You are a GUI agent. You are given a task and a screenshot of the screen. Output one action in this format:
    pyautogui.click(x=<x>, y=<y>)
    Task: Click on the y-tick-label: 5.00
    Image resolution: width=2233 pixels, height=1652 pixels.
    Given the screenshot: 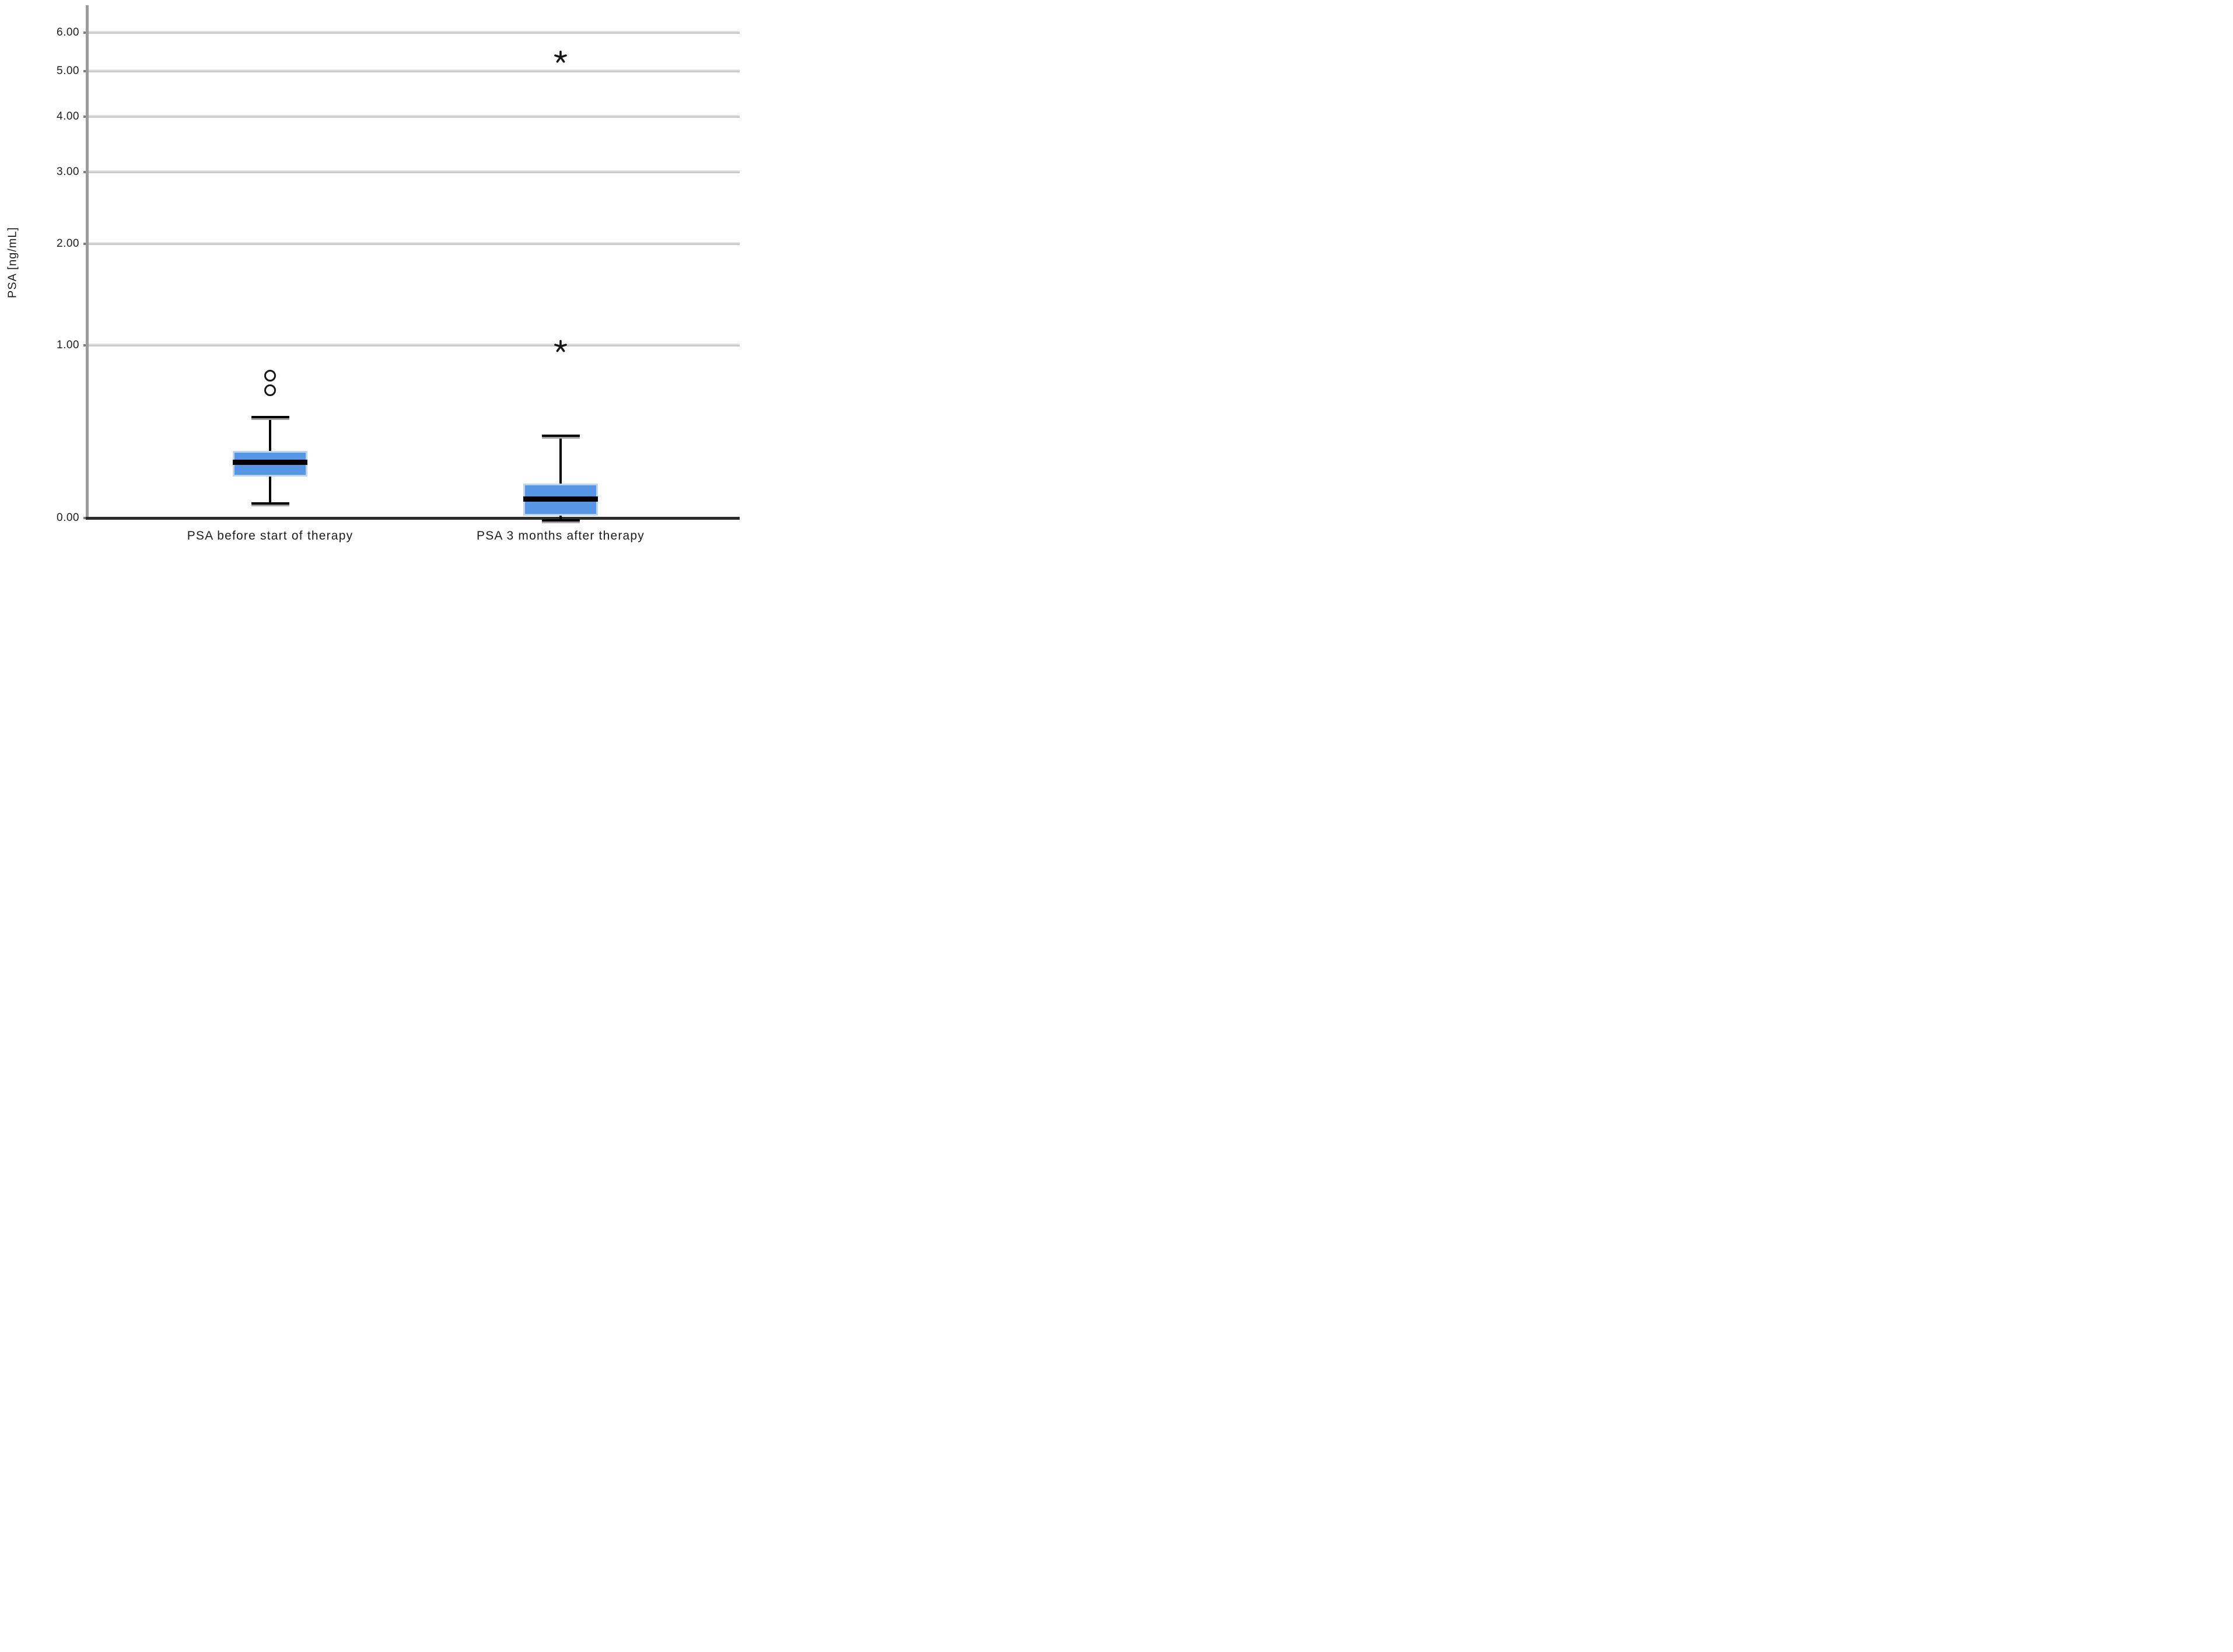 What is the action you would take?
    pyautogui.click(x=68, y=70)
    